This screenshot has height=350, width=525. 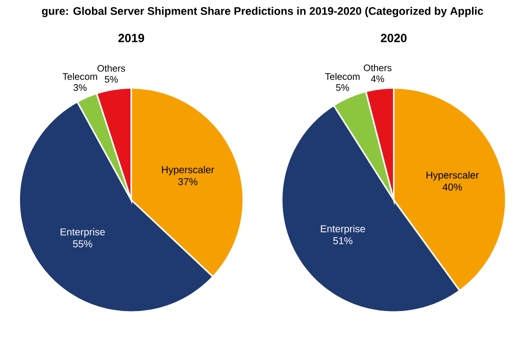 What do you see at coordinates (377, 79) in the screenshot?
I see `data-label: 4%` at bounding box center [377, 79].